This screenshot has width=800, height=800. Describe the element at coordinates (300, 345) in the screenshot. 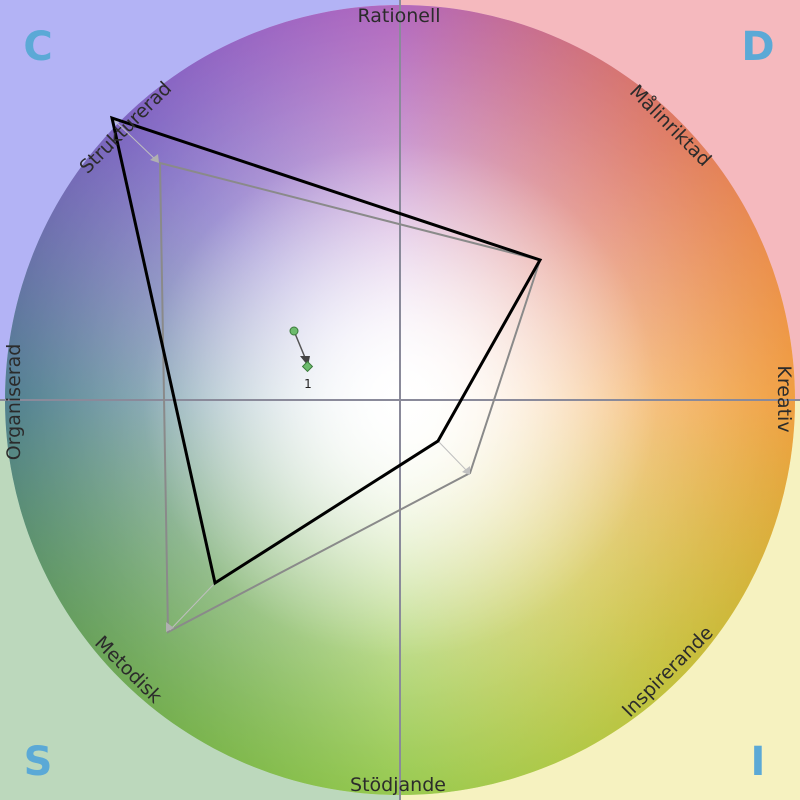

I see `marker-arrow-line` at that location.